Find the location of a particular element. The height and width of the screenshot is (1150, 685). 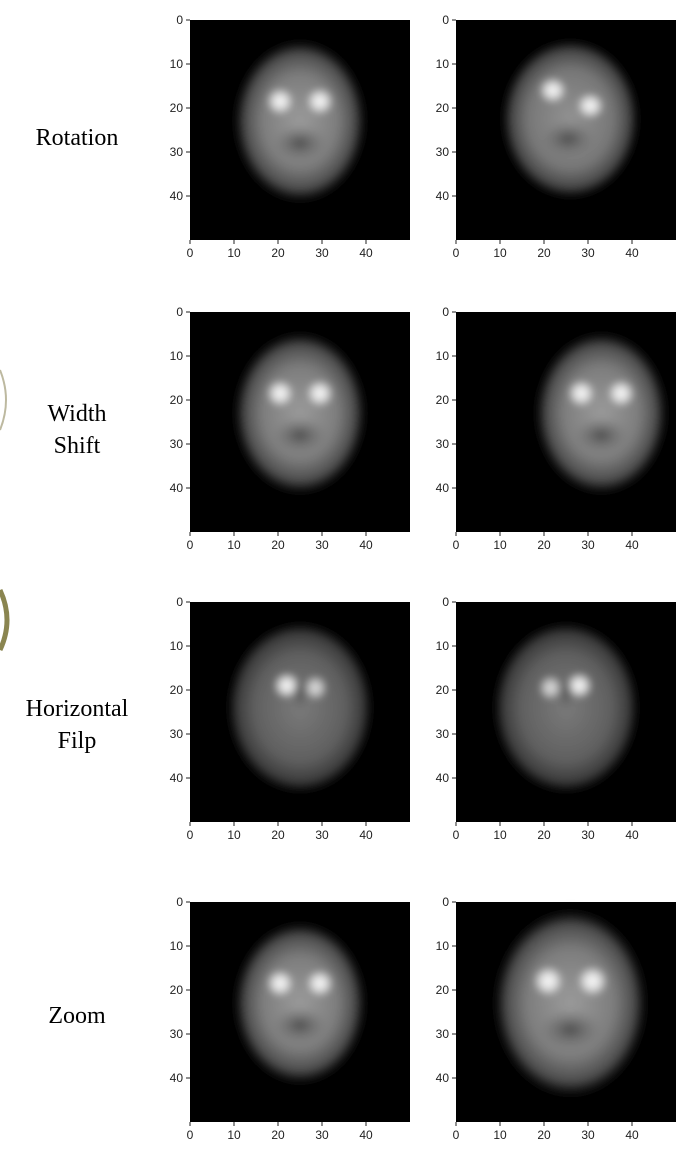

row-label: Zoom is located at coordinates (78, 1016).